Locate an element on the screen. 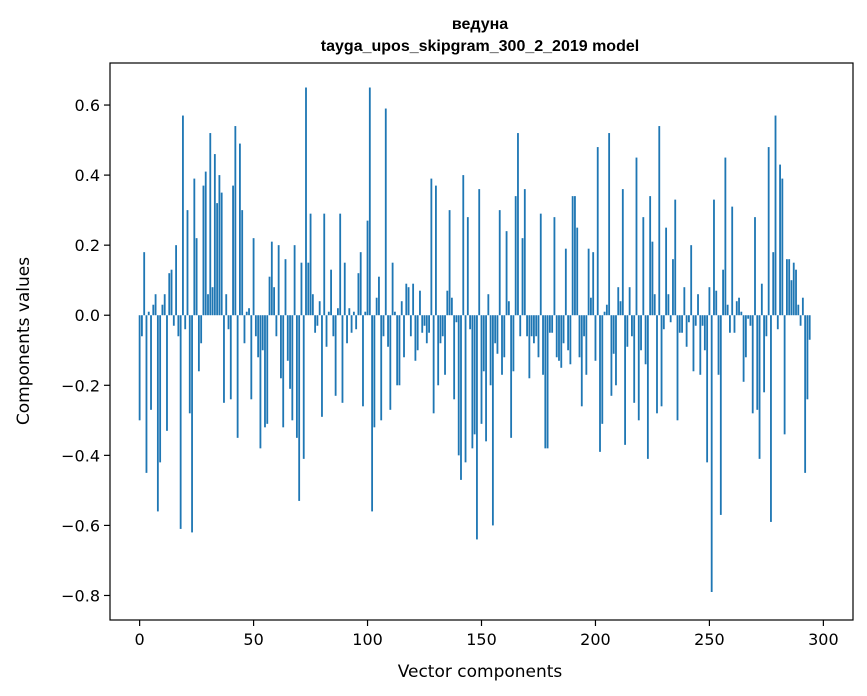  y-tick-label: 0.0 is located at coordinates (87, 315).